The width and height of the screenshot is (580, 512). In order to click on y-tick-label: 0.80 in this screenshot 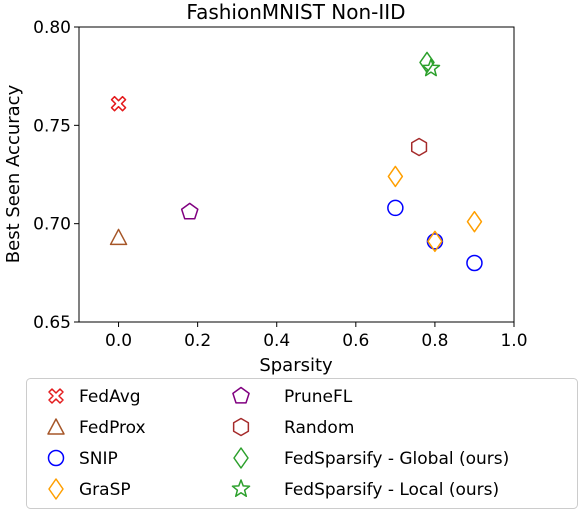, I will do `click(52, 28)`.